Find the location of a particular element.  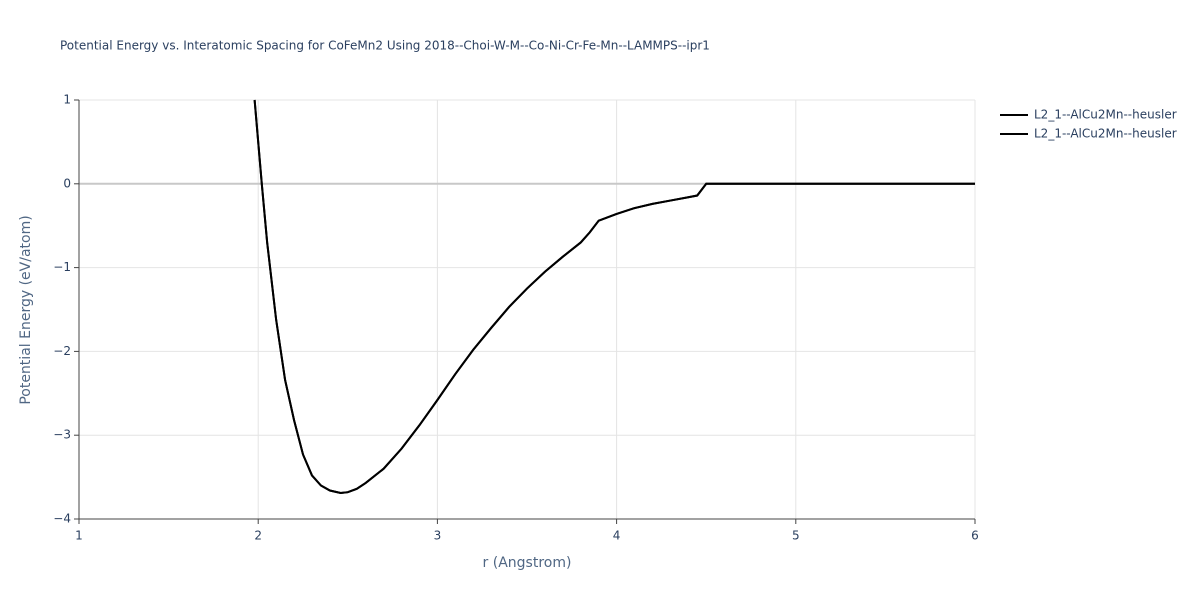

y-tick-label: −2 is located at coordinates (62, 351).